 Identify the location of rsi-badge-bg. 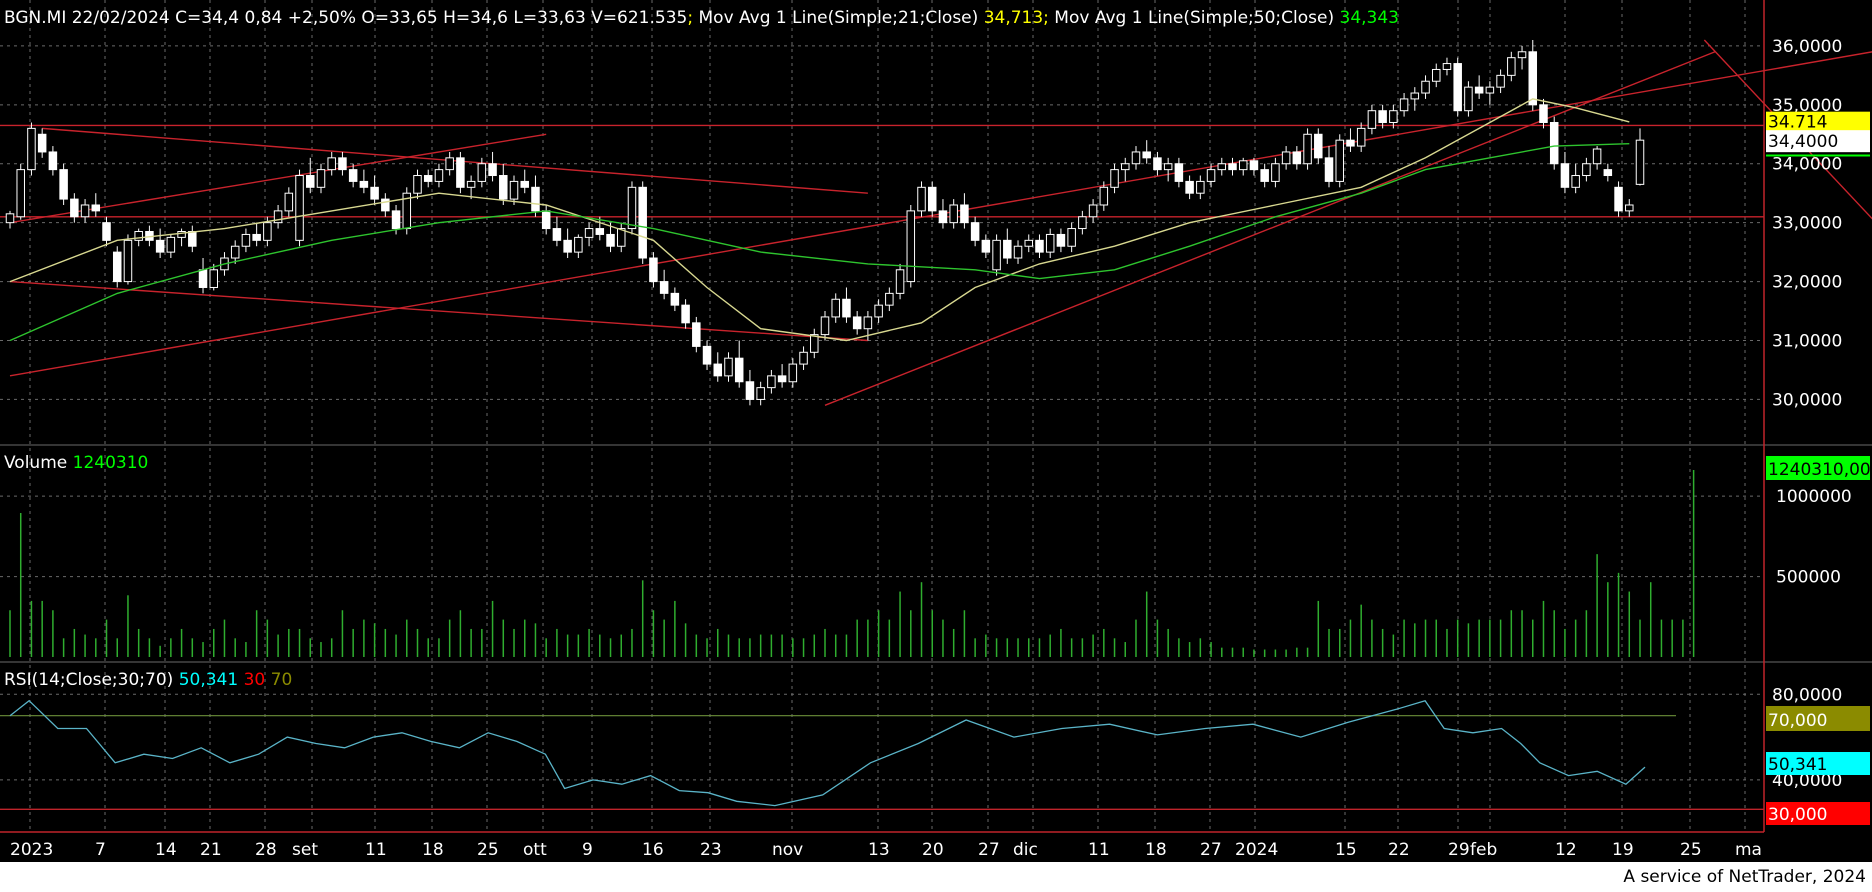
(1818, 763).